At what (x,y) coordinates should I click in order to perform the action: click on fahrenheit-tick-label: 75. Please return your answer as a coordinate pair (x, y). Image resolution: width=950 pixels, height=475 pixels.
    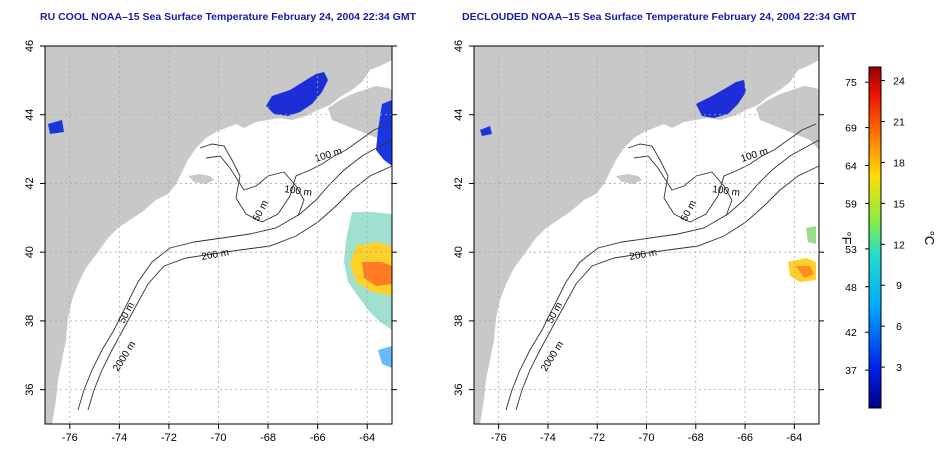
    Looking at the image, I should click on (851, 83).